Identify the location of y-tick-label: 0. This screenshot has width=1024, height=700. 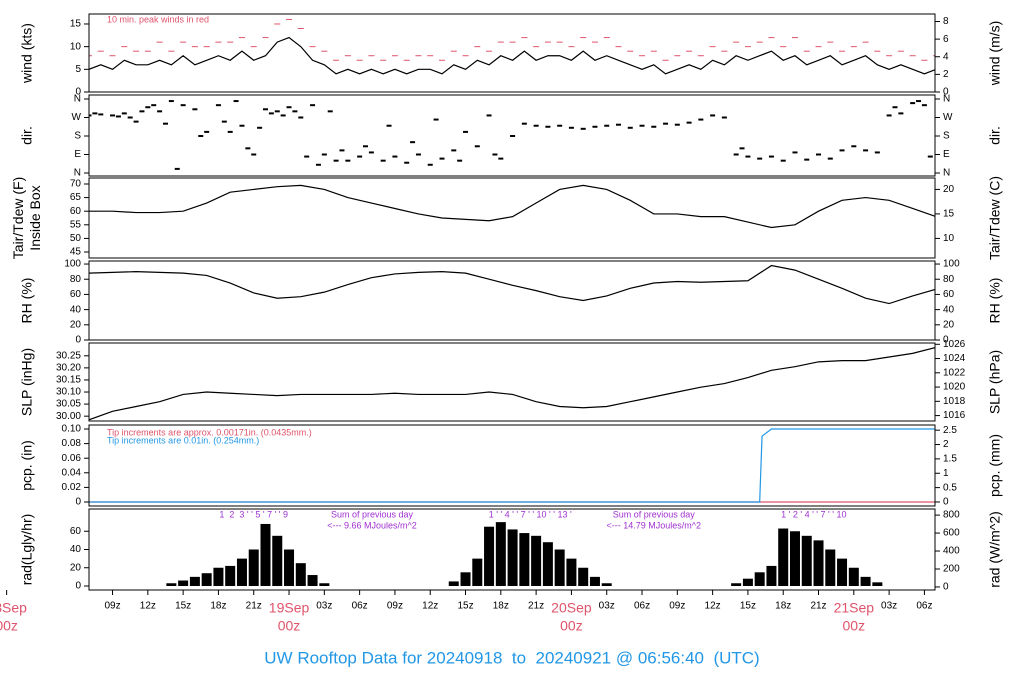
(78, 340).